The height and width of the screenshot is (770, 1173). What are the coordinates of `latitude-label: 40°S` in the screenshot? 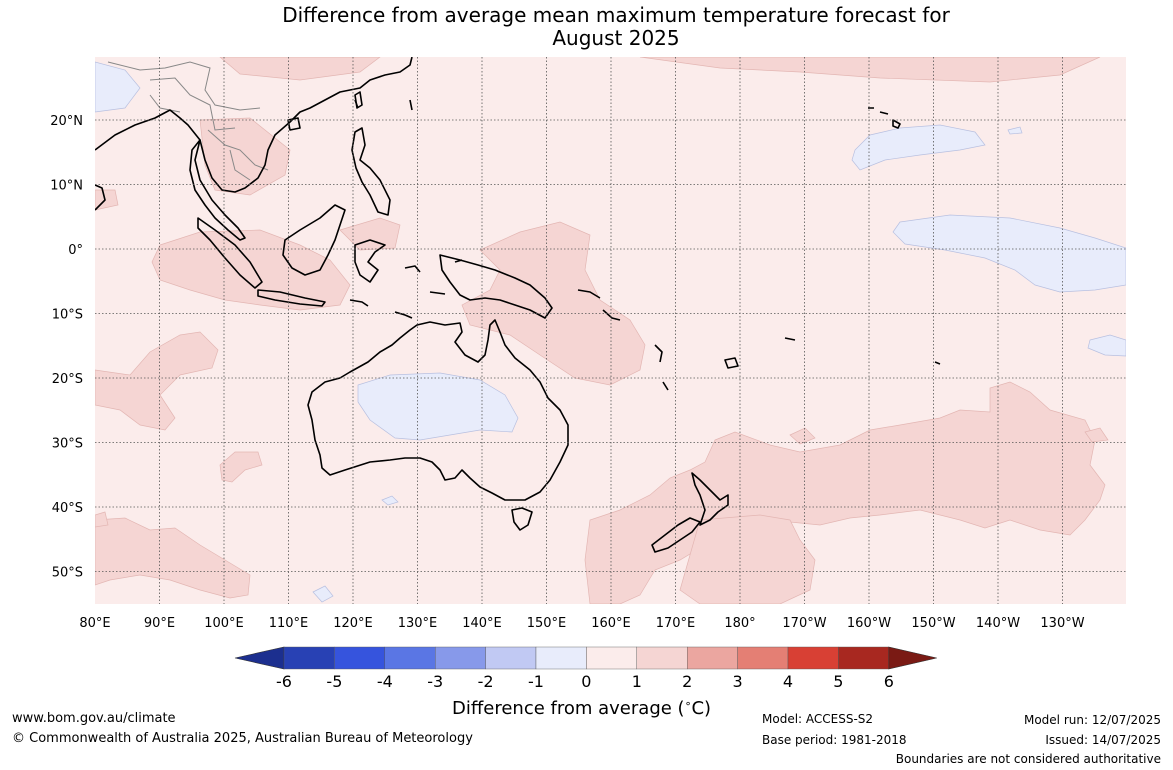 It's located at (67, 508).